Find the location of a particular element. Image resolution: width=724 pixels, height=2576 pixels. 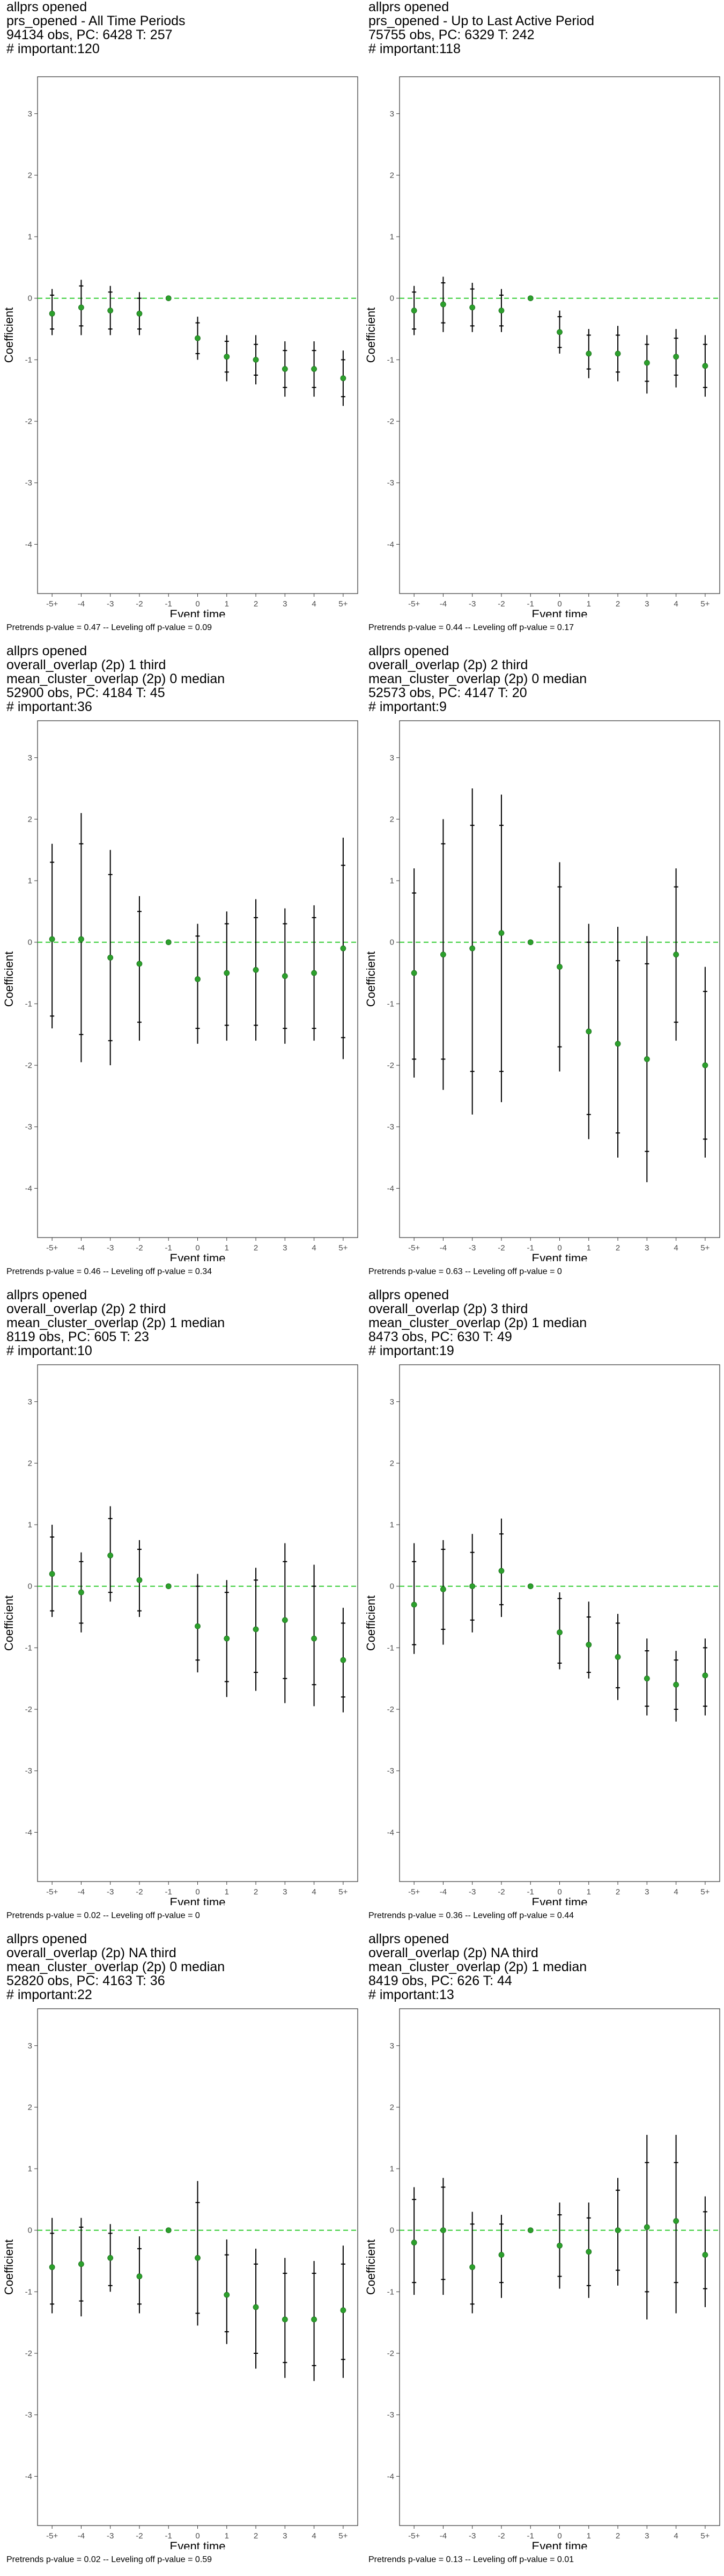

x-tick-label: 4 is located at coordinates (676, 604).